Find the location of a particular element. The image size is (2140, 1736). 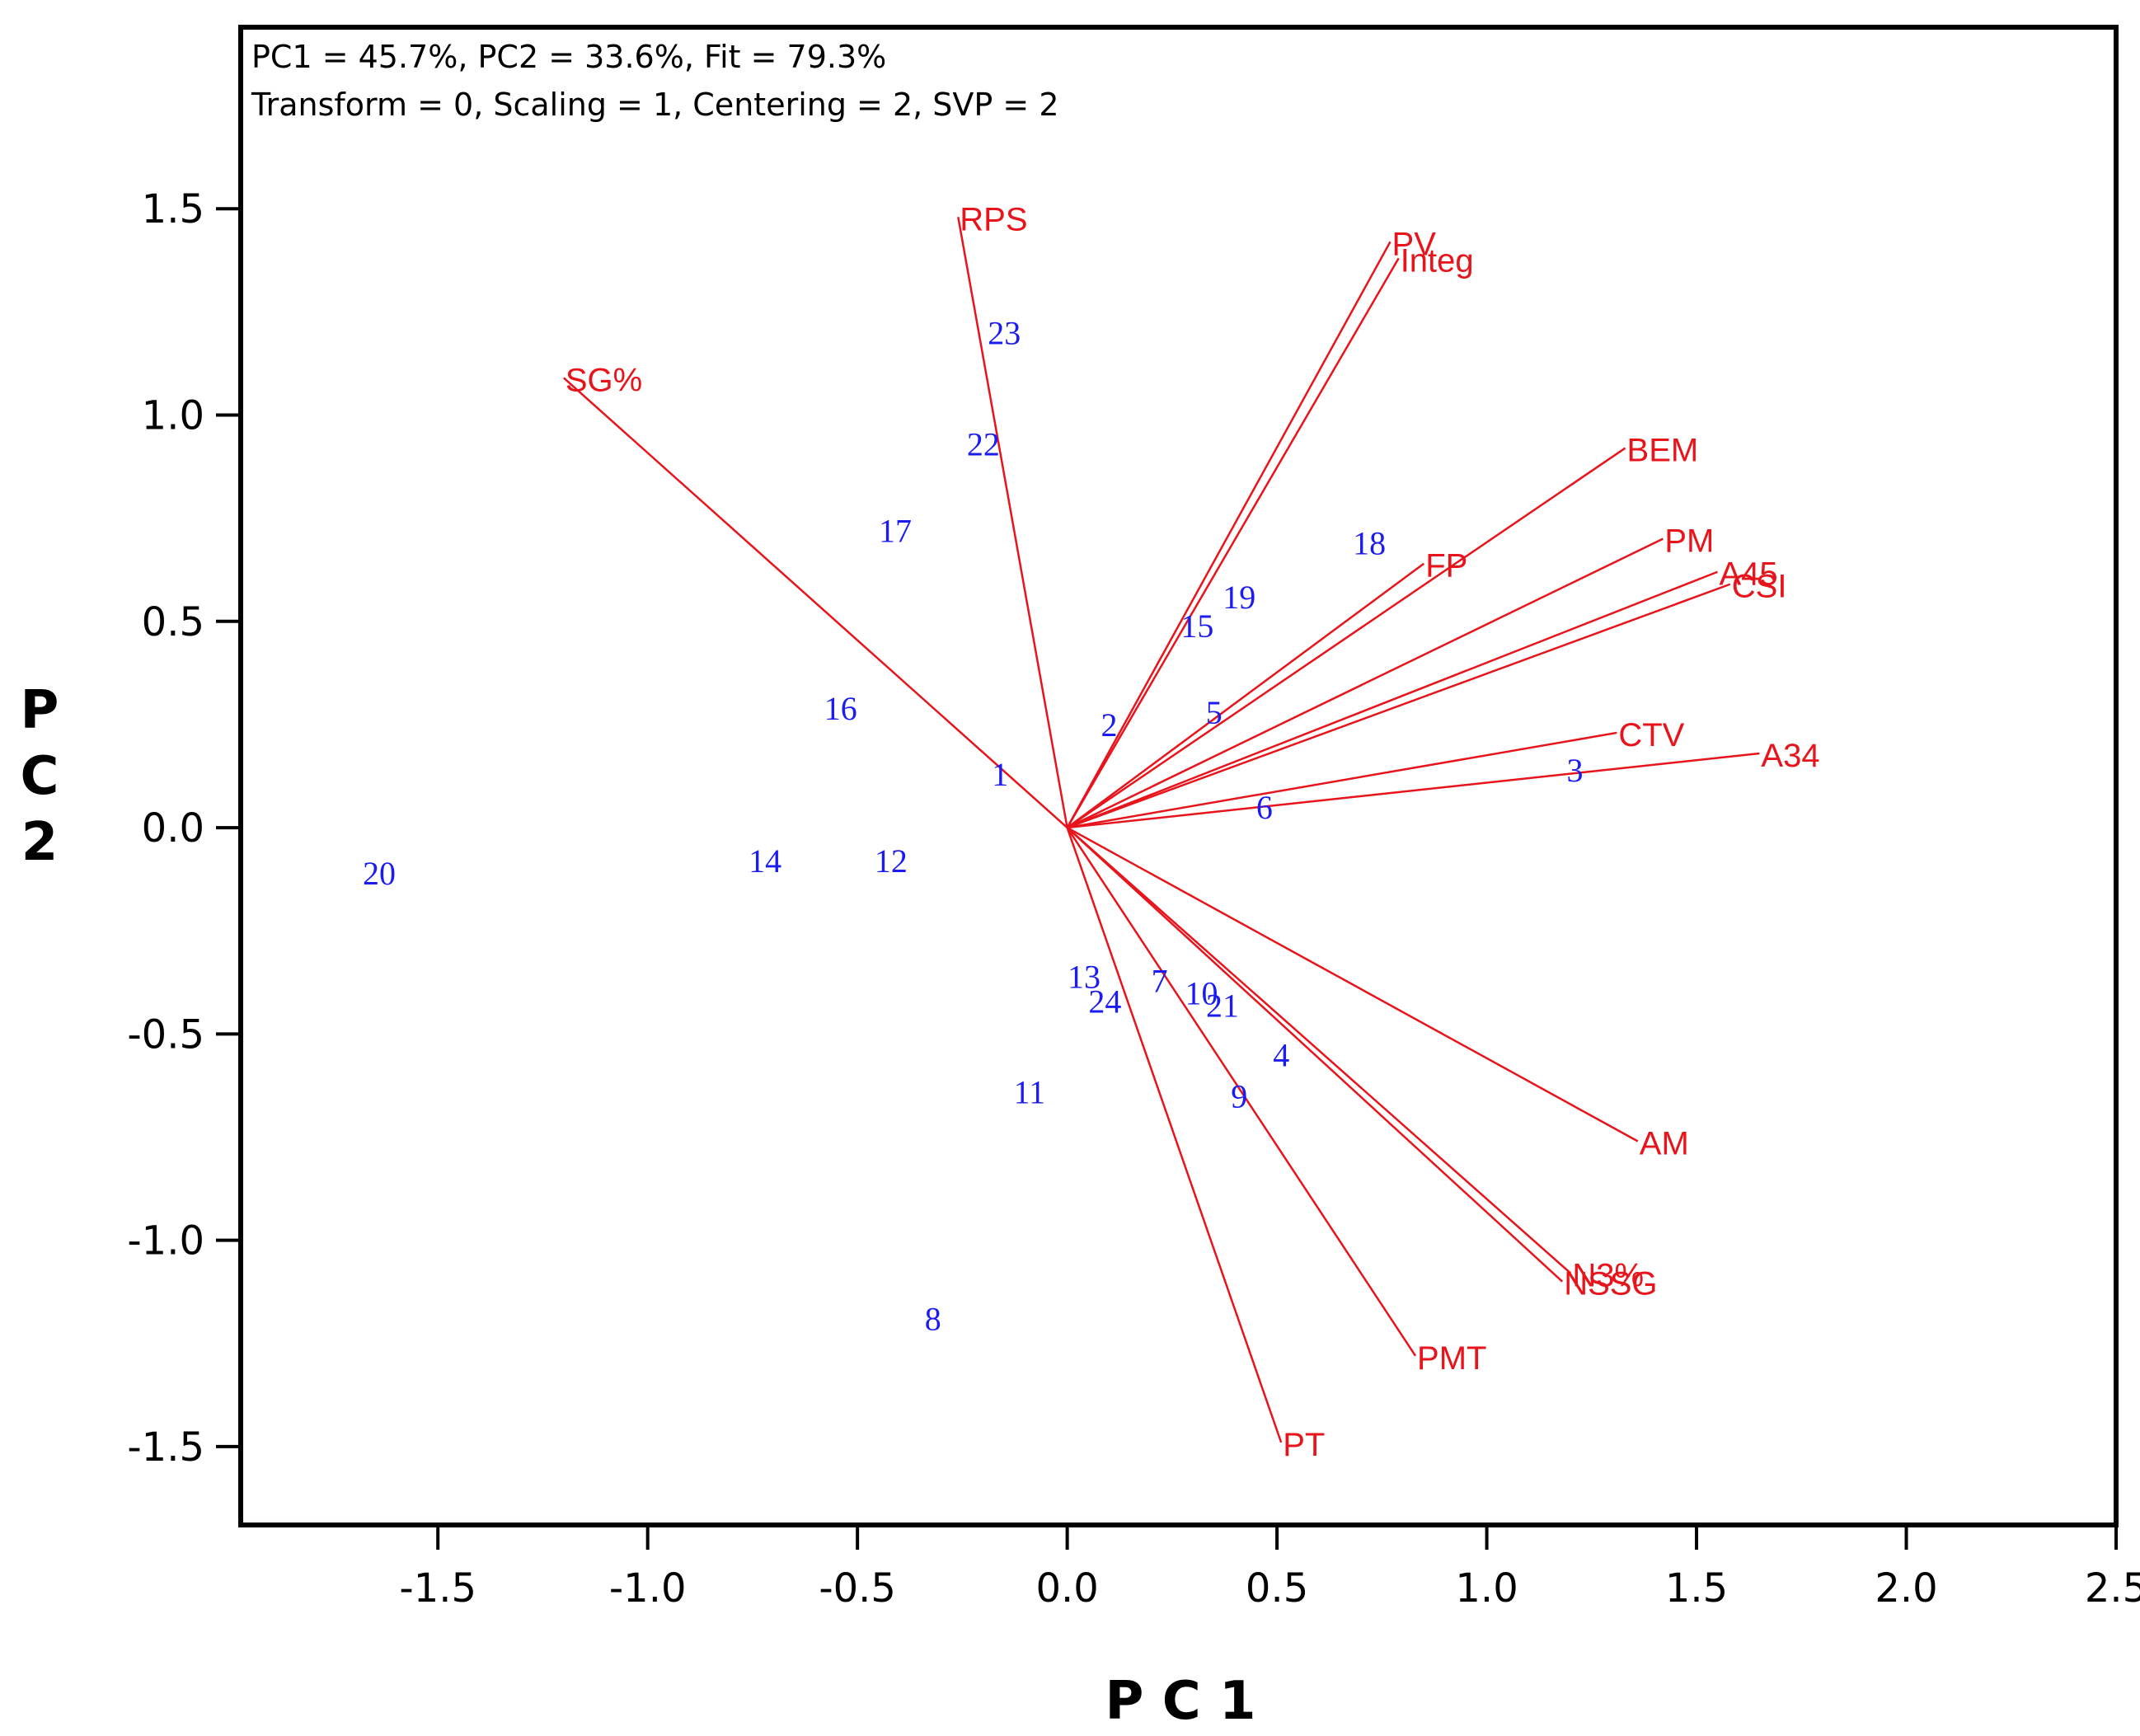

y-axis-title-2: 2 is located at coordinates (40, 842).